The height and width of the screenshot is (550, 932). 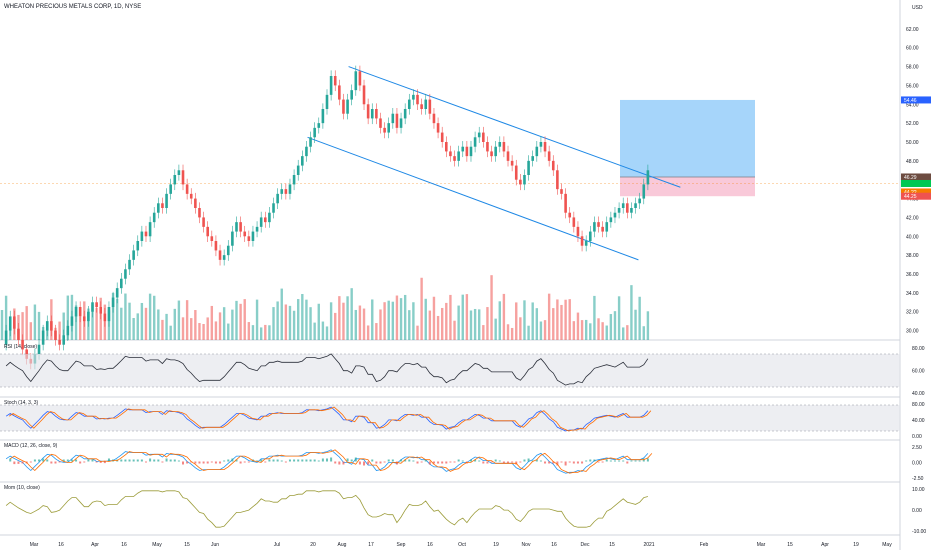 What do you see at coordinates (462, 545) in the screenshot?
I see `time-tick-label: Oct` at bounding box center [462, 545].